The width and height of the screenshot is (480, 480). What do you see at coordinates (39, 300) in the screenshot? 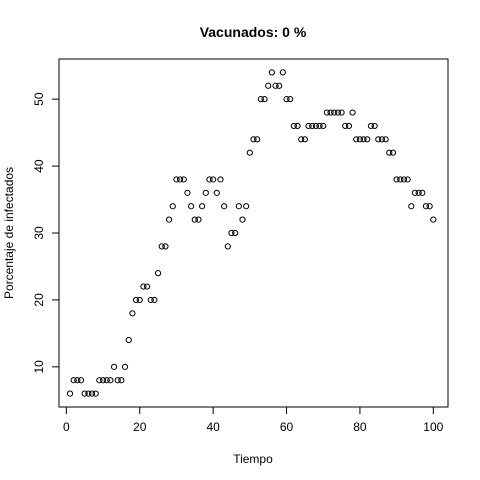
I see `y-tick-label: 20` at bounding box center [39, 300].